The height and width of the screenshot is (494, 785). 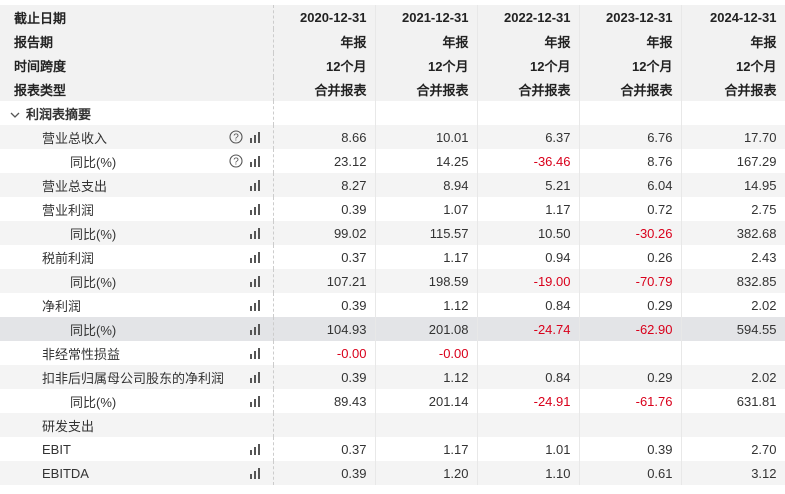 What do you see at coordinates (137, 305) in the screenshot?
I see `row-label: 净利润` at bounding box center [137, 305].